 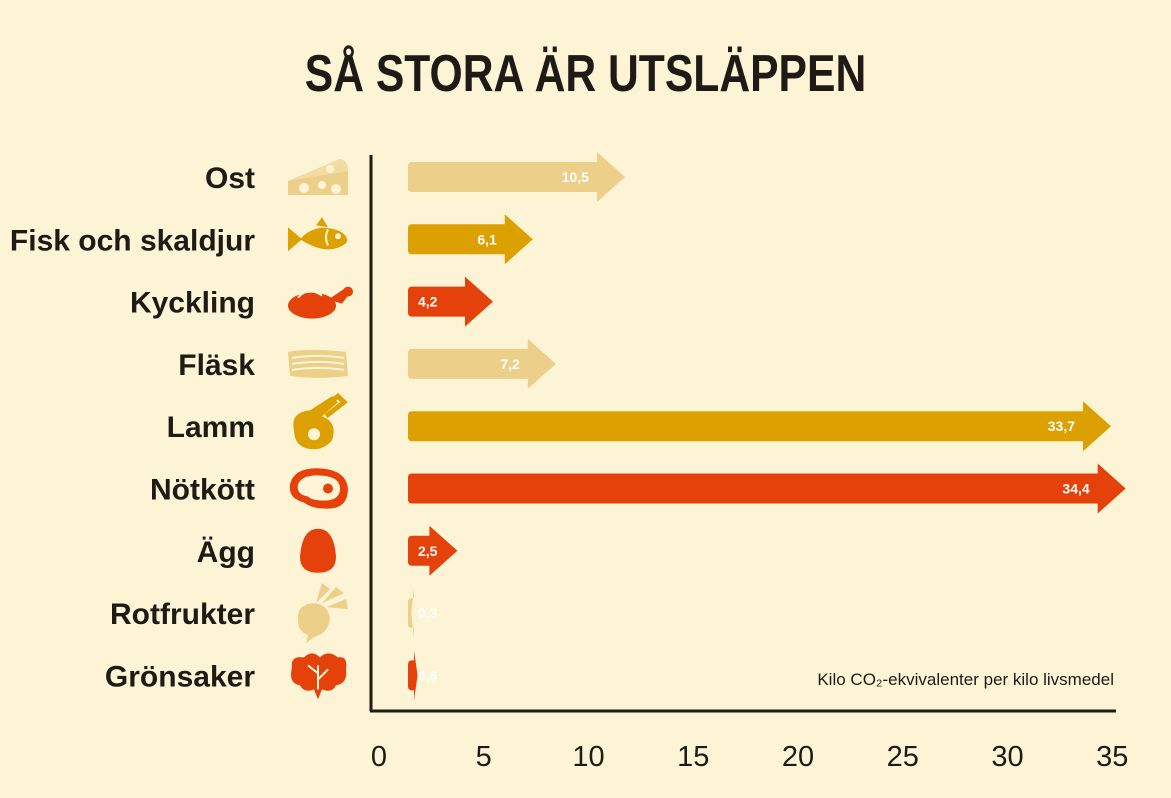 What do you see at coordinates (749, 757) in the screenshot?
I see `x-ticks: 0 5 10 15 20 25 30 35` at bounding box center [749, 757].